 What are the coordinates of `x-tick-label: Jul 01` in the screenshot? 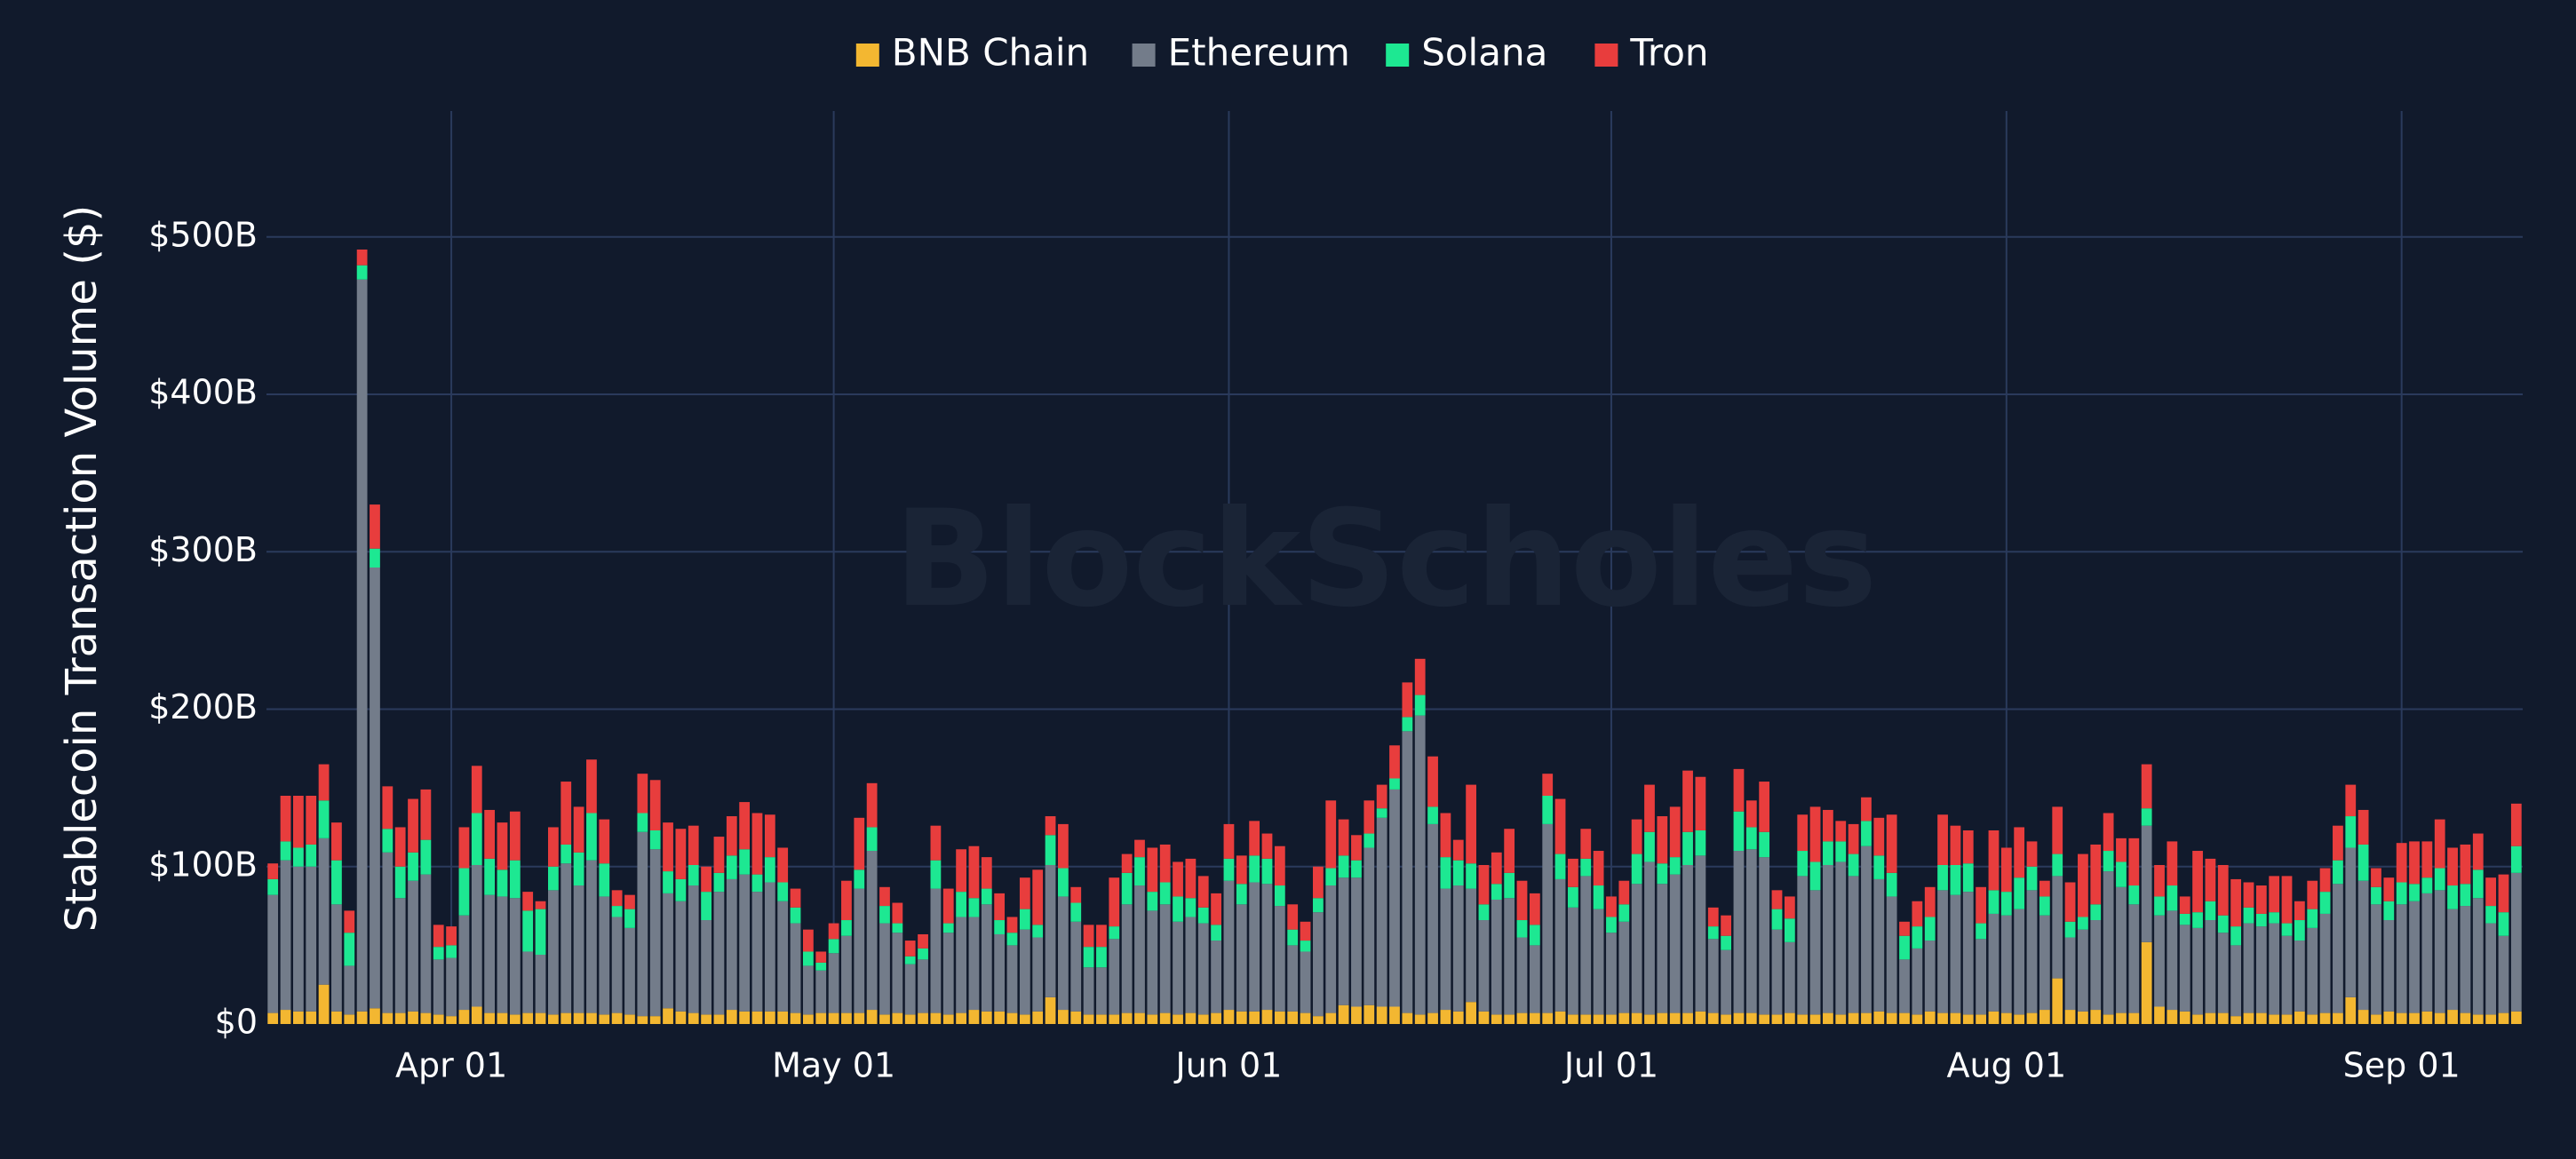 It's located at (1610, 1066).